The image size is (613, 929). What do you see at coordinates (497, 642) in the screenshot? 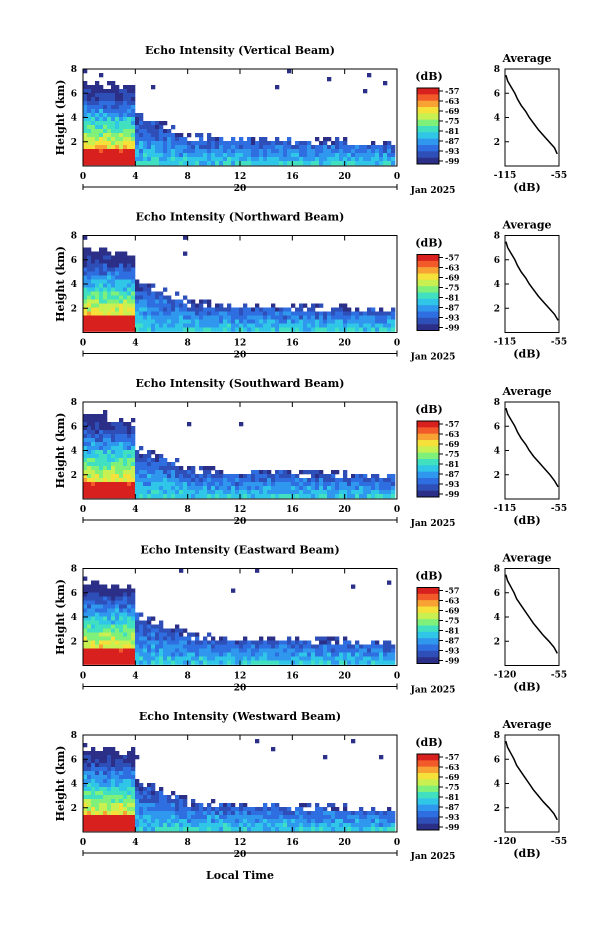
I see `avg-y-tick-label: 2` at bounding box center [497, 642].